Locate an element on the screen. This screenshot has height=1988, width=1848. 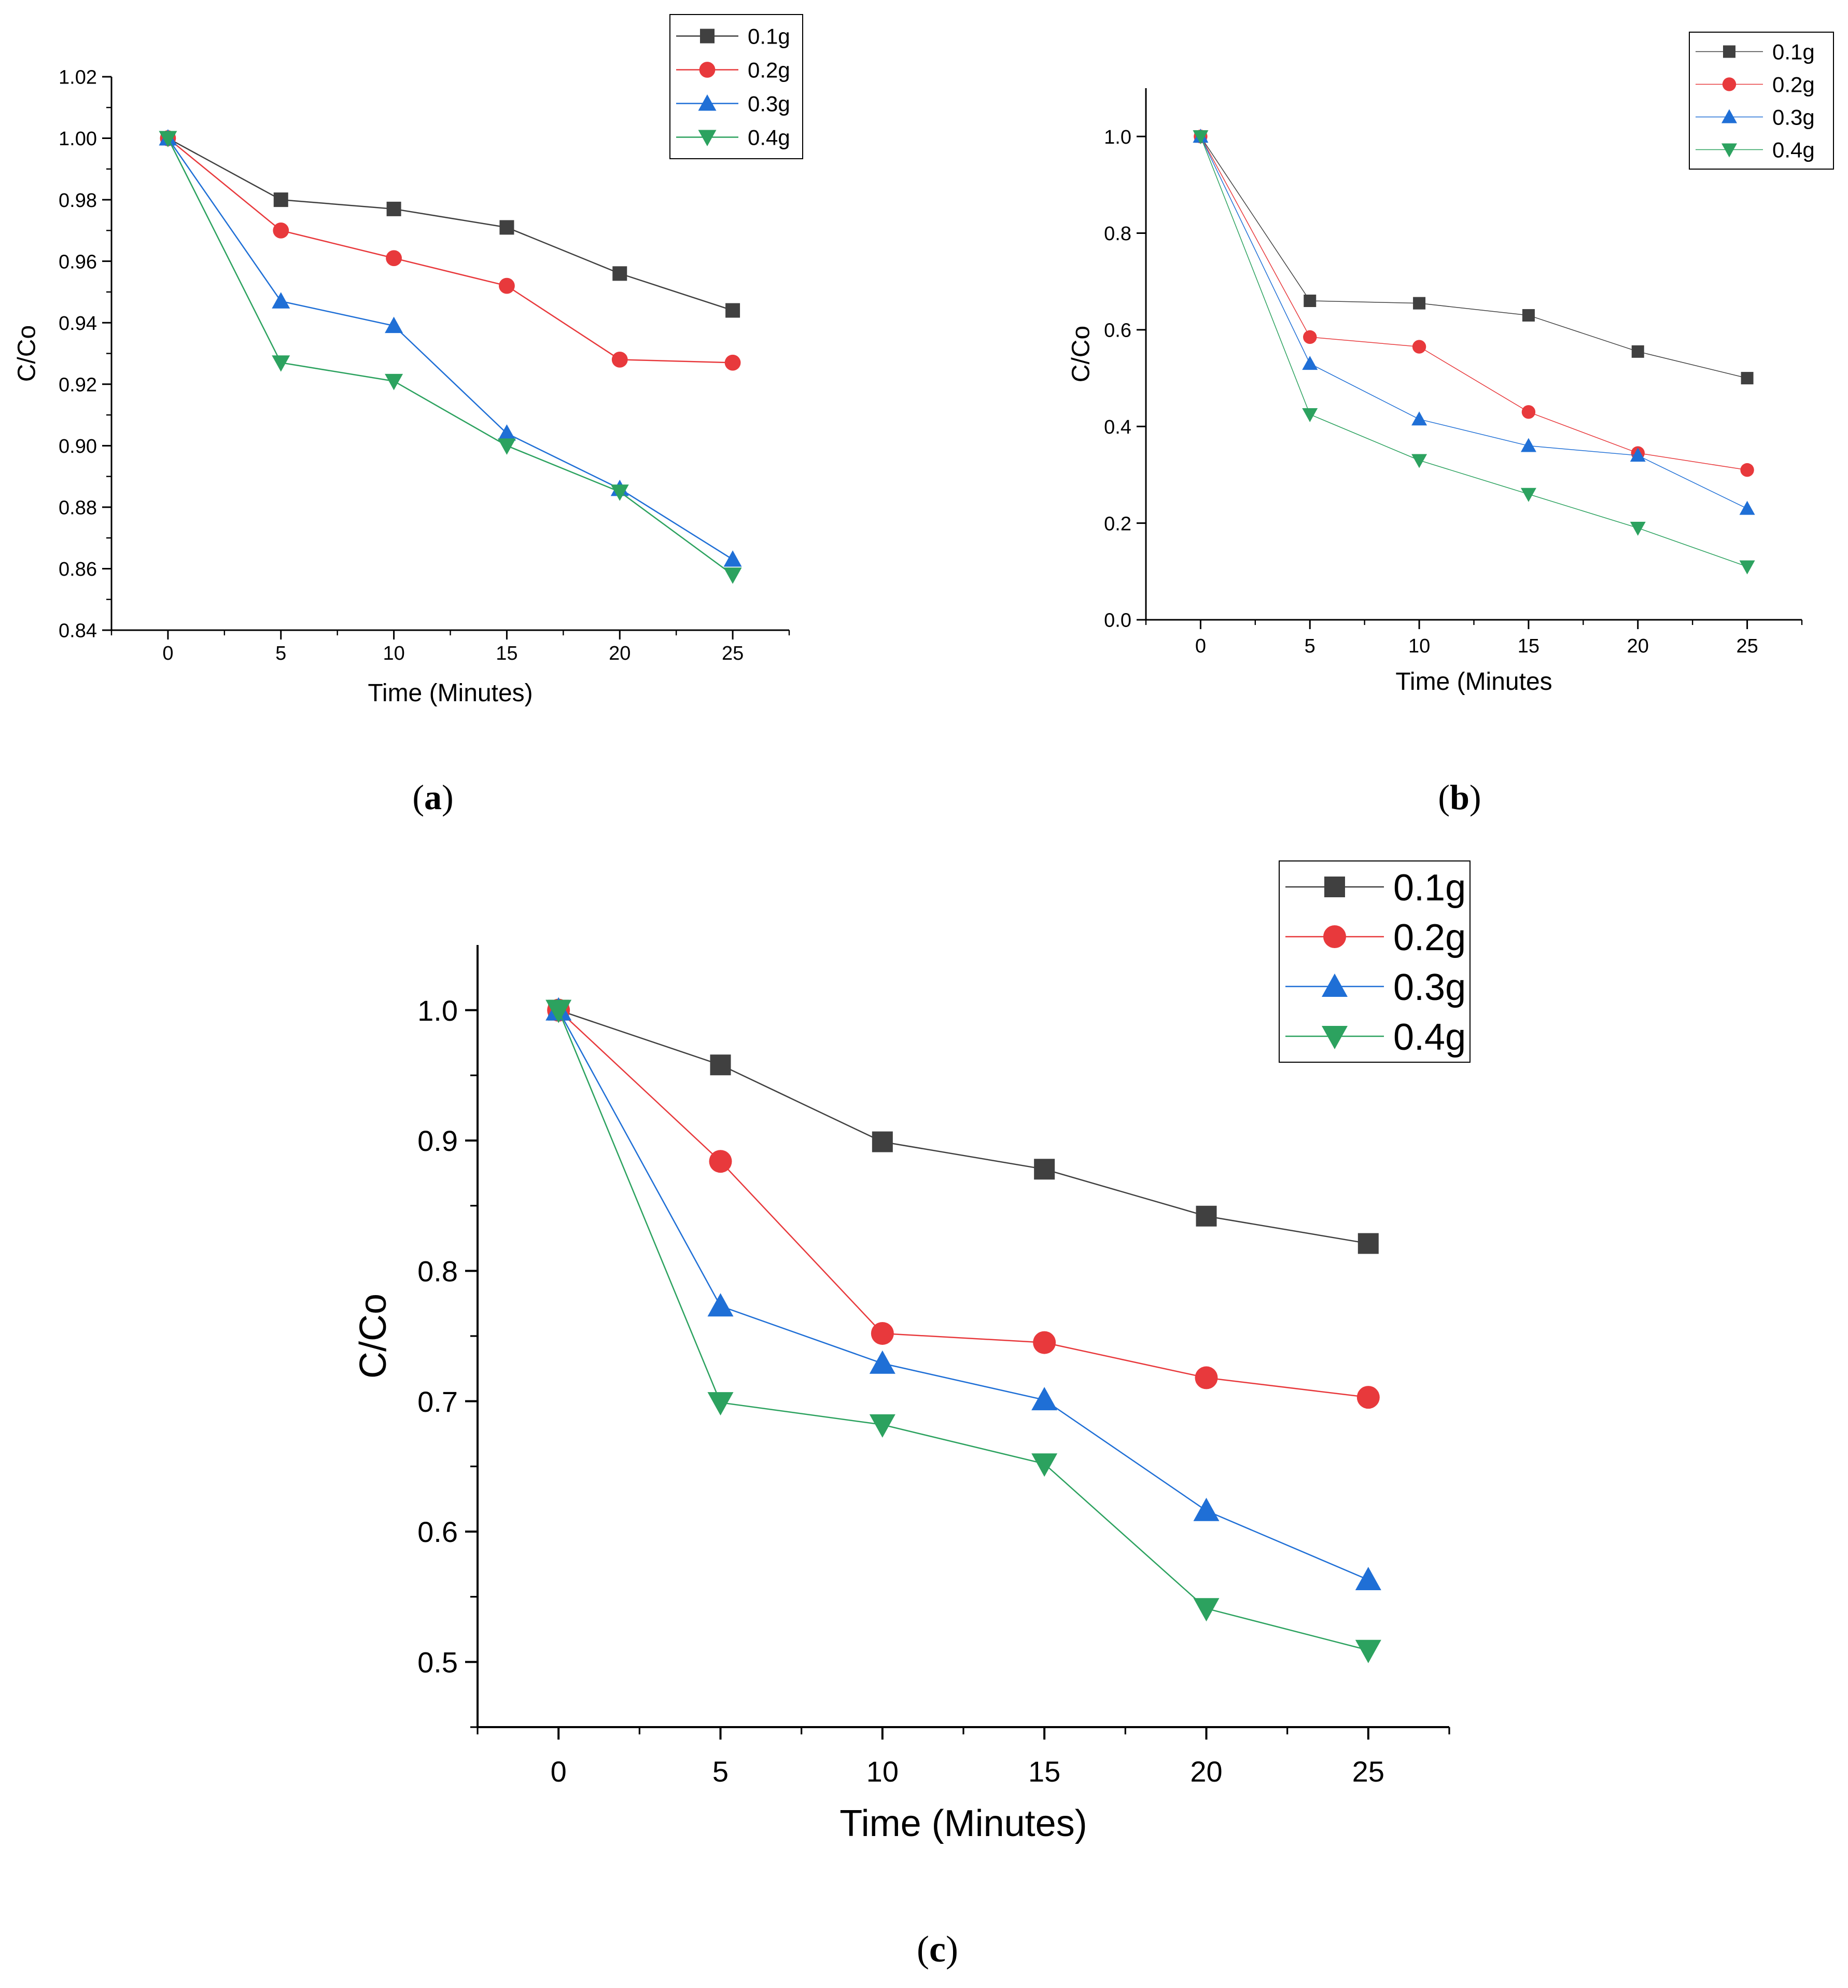
caption-letter: a is located at coordinates (433, 797).